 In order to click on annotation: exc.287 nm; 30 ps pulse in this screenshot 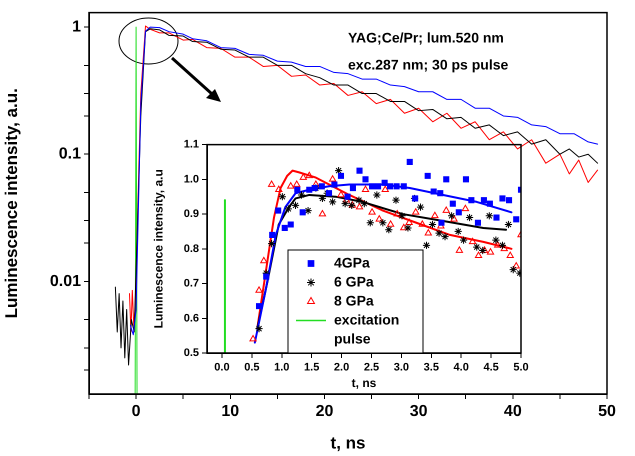, I will do `click(428, 64)`.